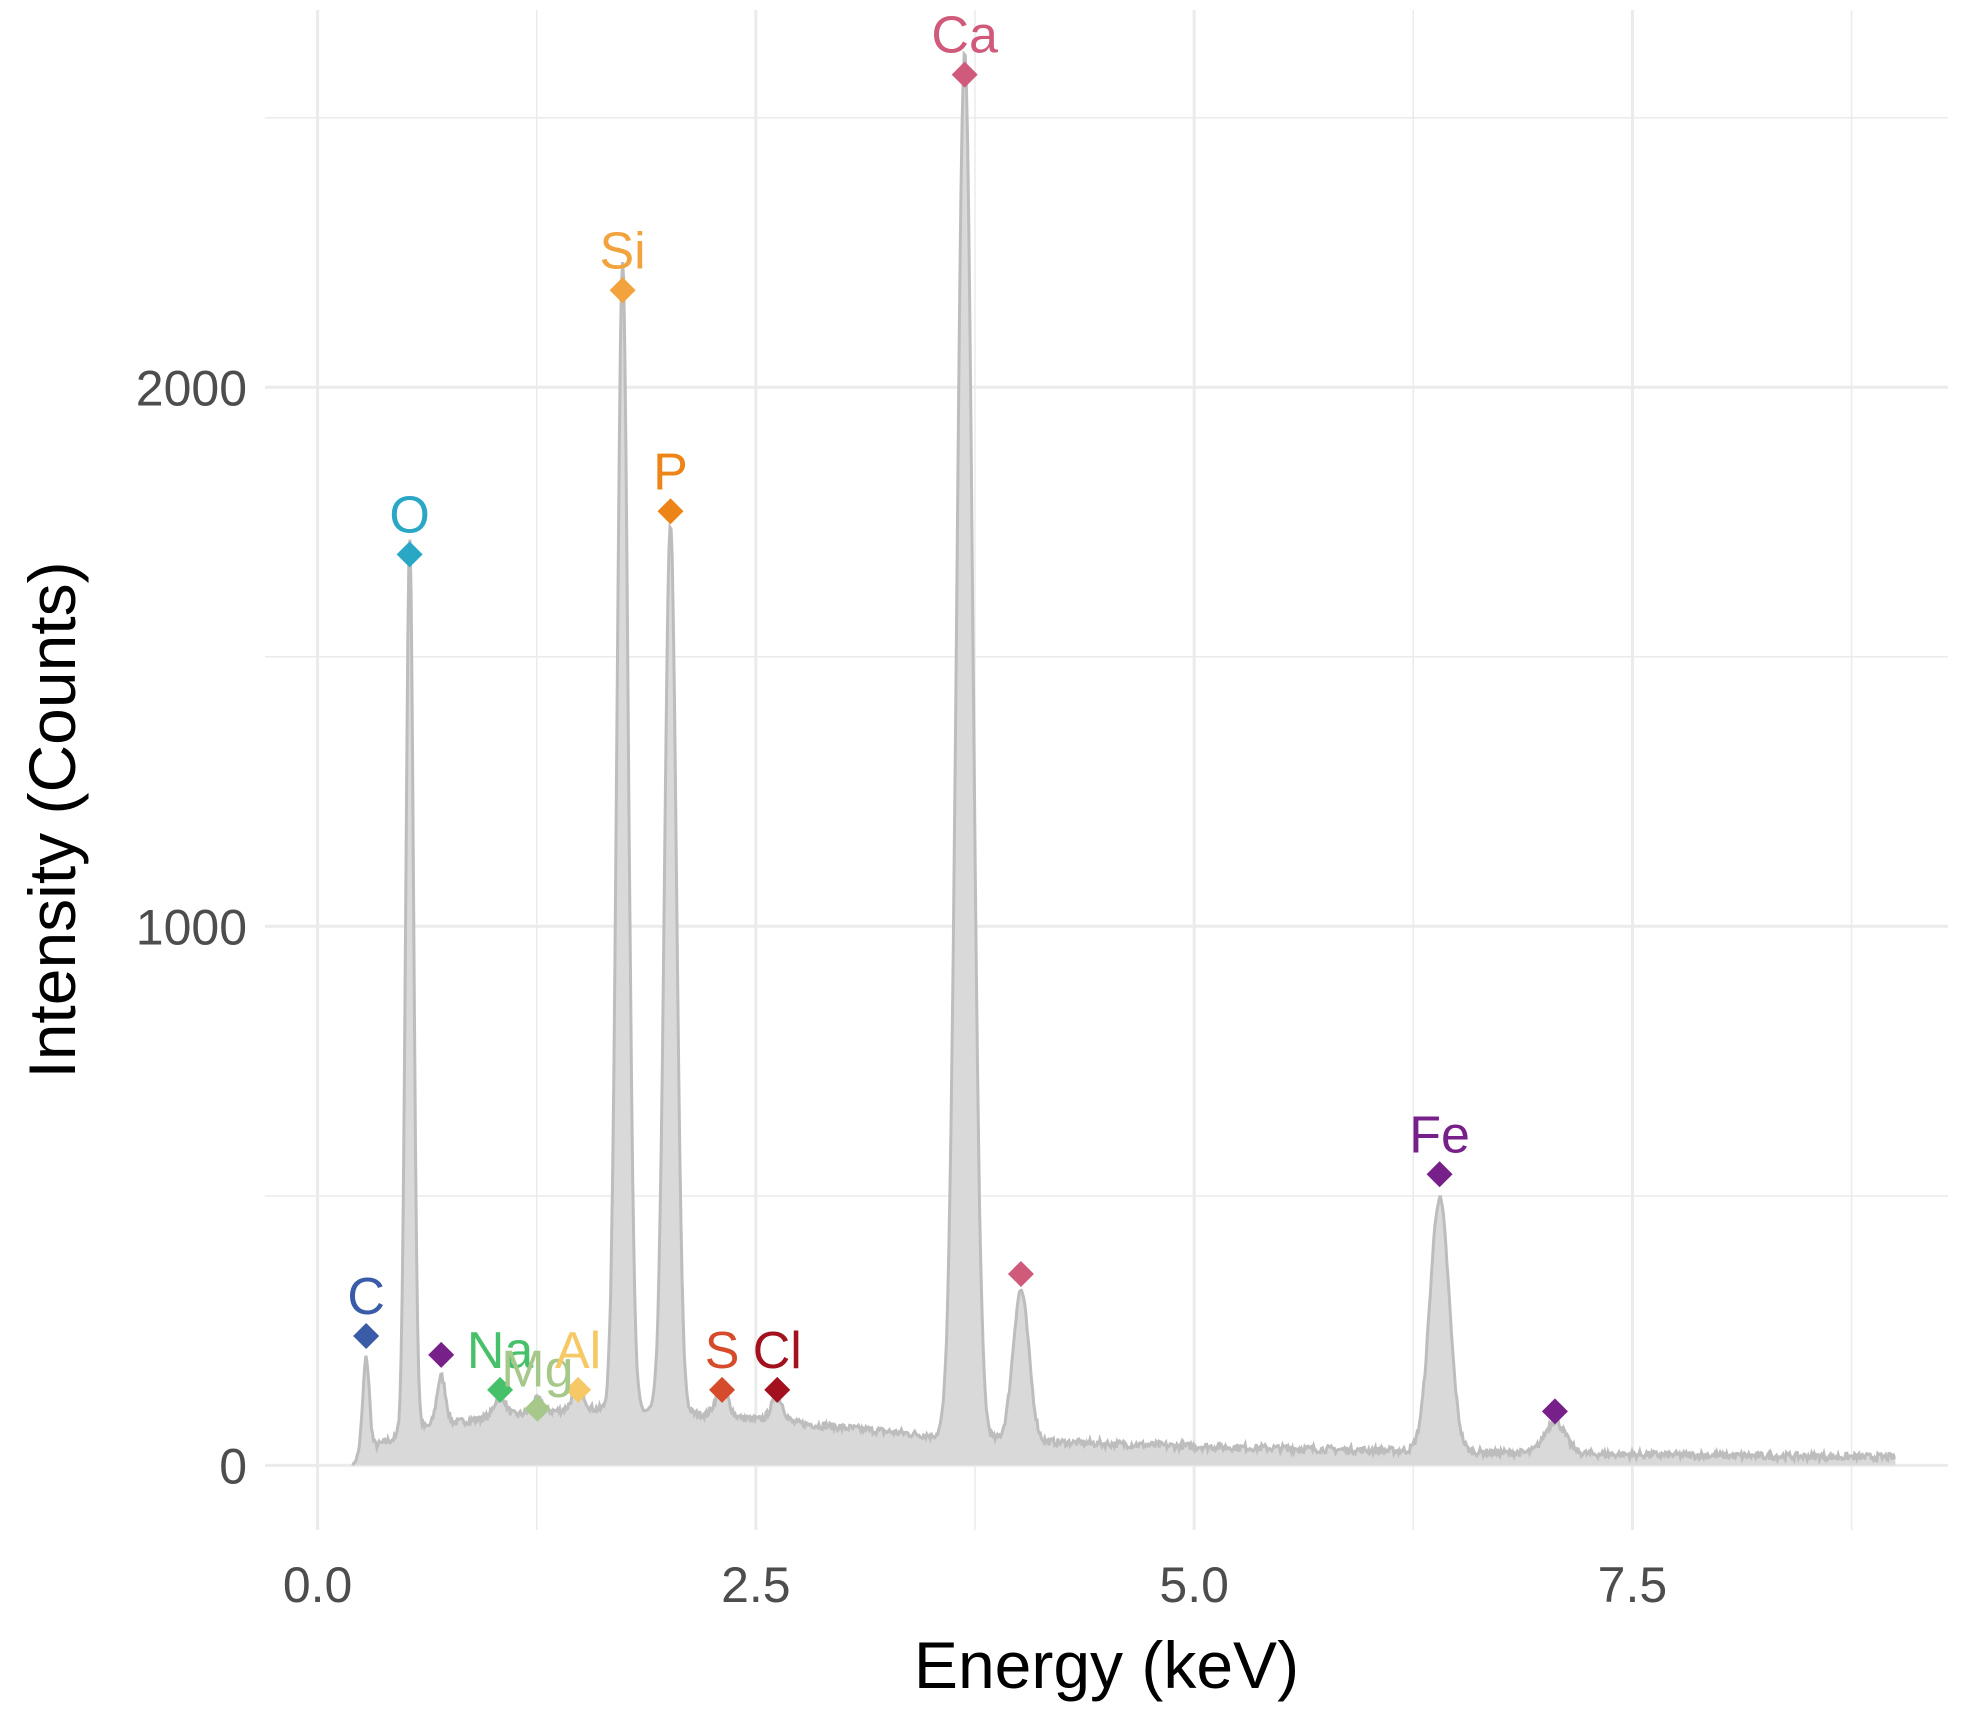 The image size is (1962, 1715). I want to click on y-axis-title: Intensity (Counts), so click(52, 819).